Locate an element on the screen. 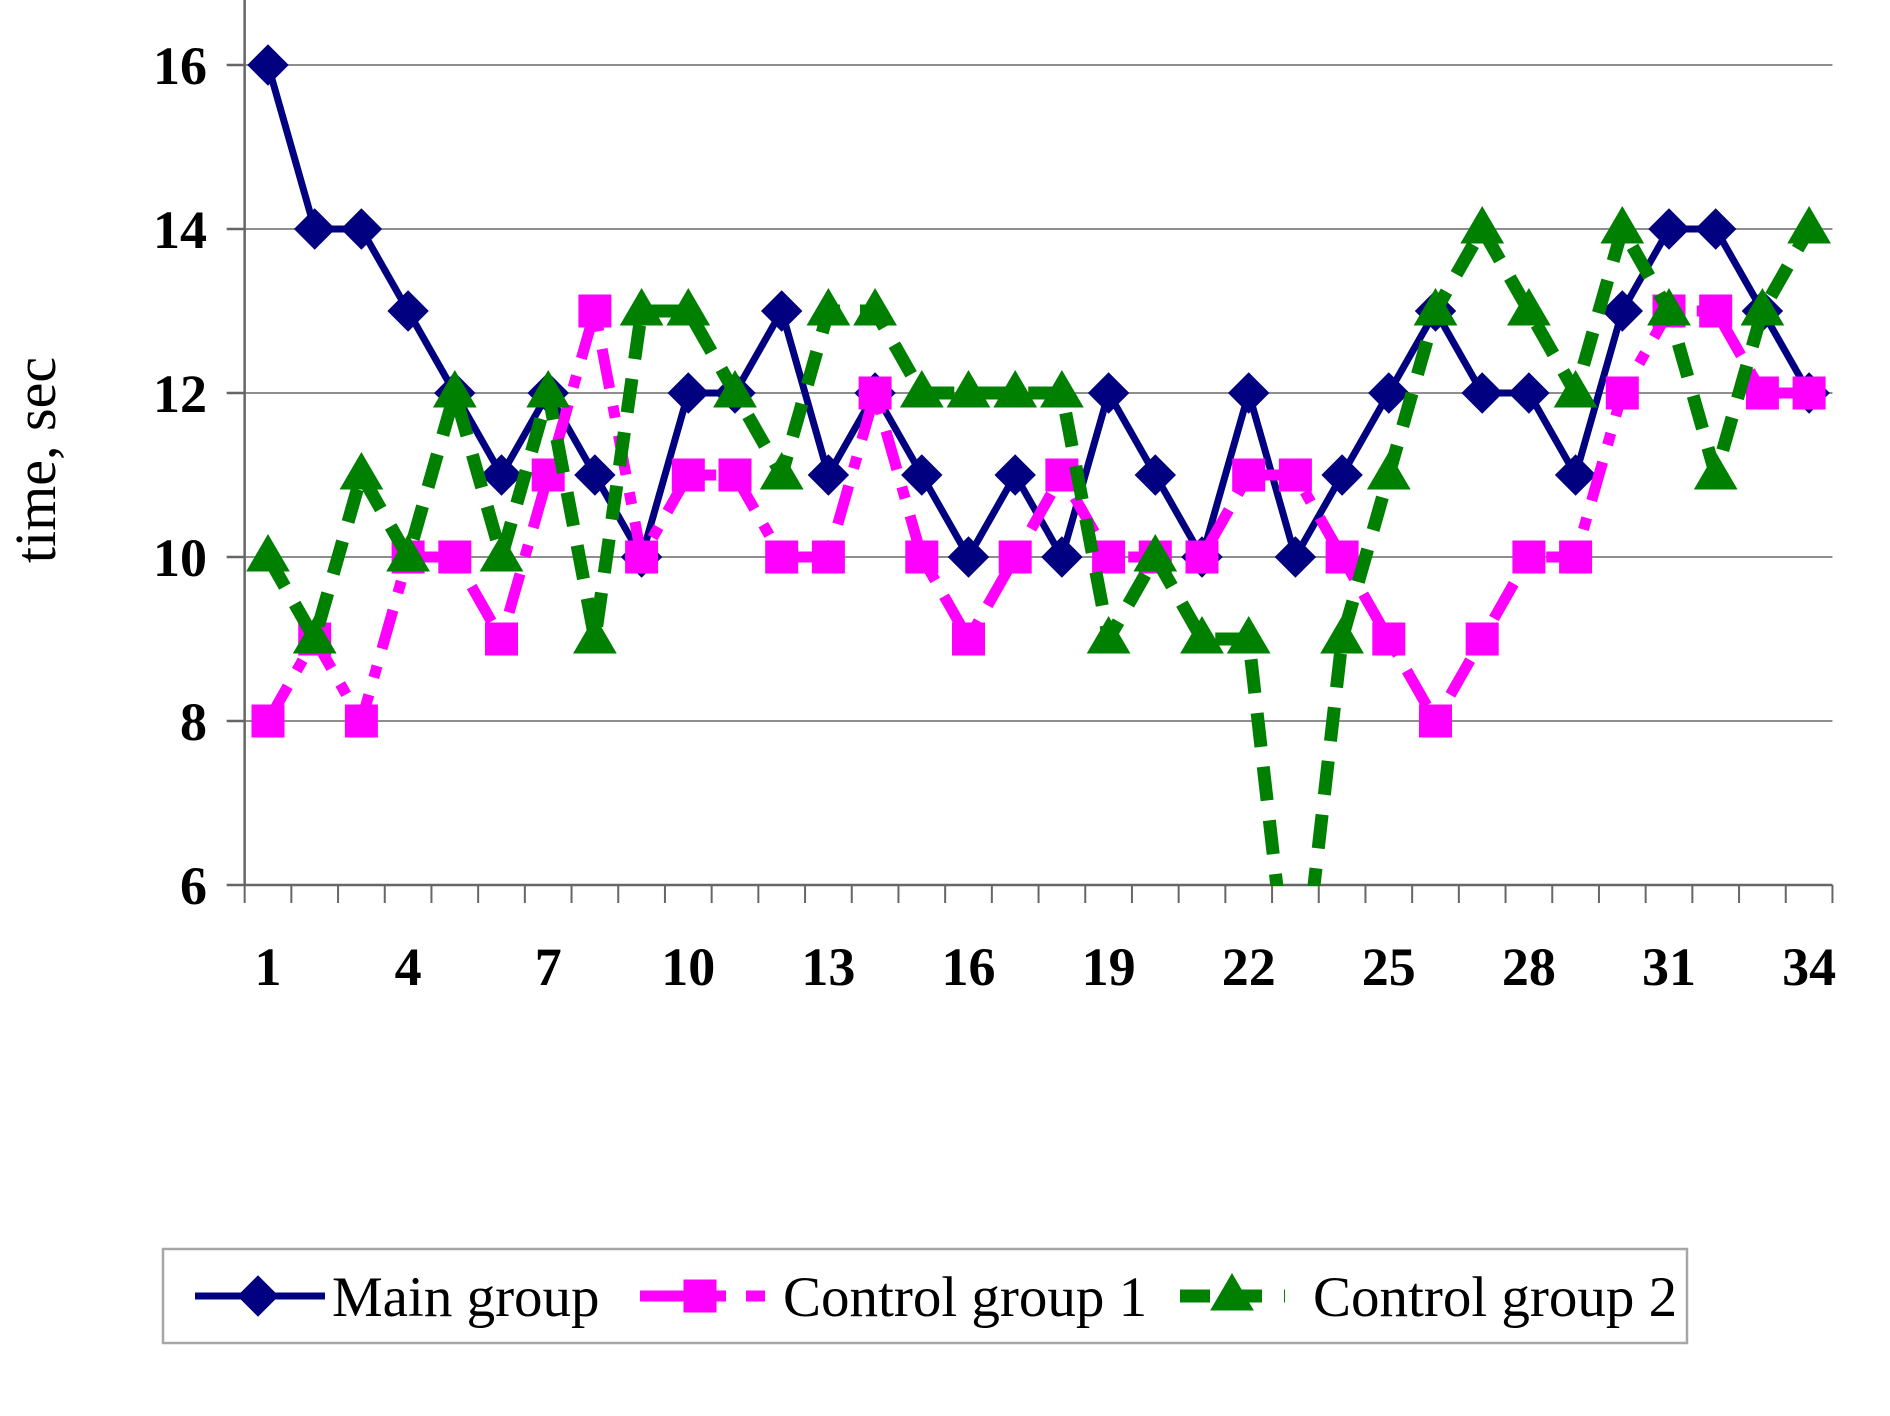  legend-item-control-group-1: Control group 1 is located at coordinates (893, 1297).